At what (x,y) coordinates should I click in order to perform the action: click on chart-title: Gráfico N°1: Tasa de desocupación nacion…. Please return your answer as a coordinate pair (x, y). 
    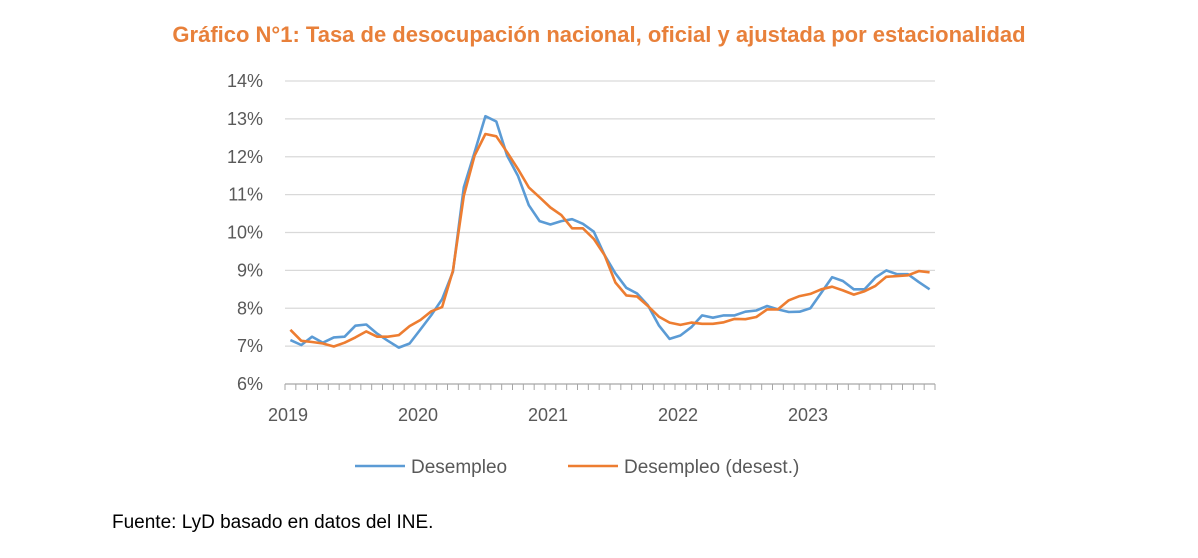
    Looking at the image, I should click on (599, 34).